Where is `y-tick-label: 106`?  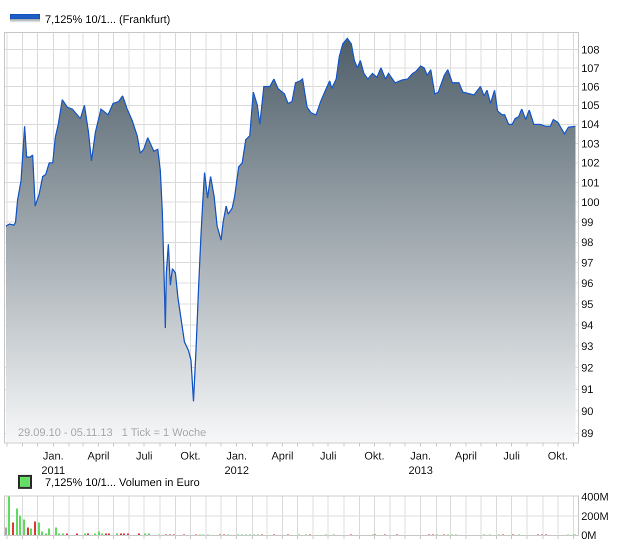
y-tick-label: 106 is located at coordinates (590, 87).